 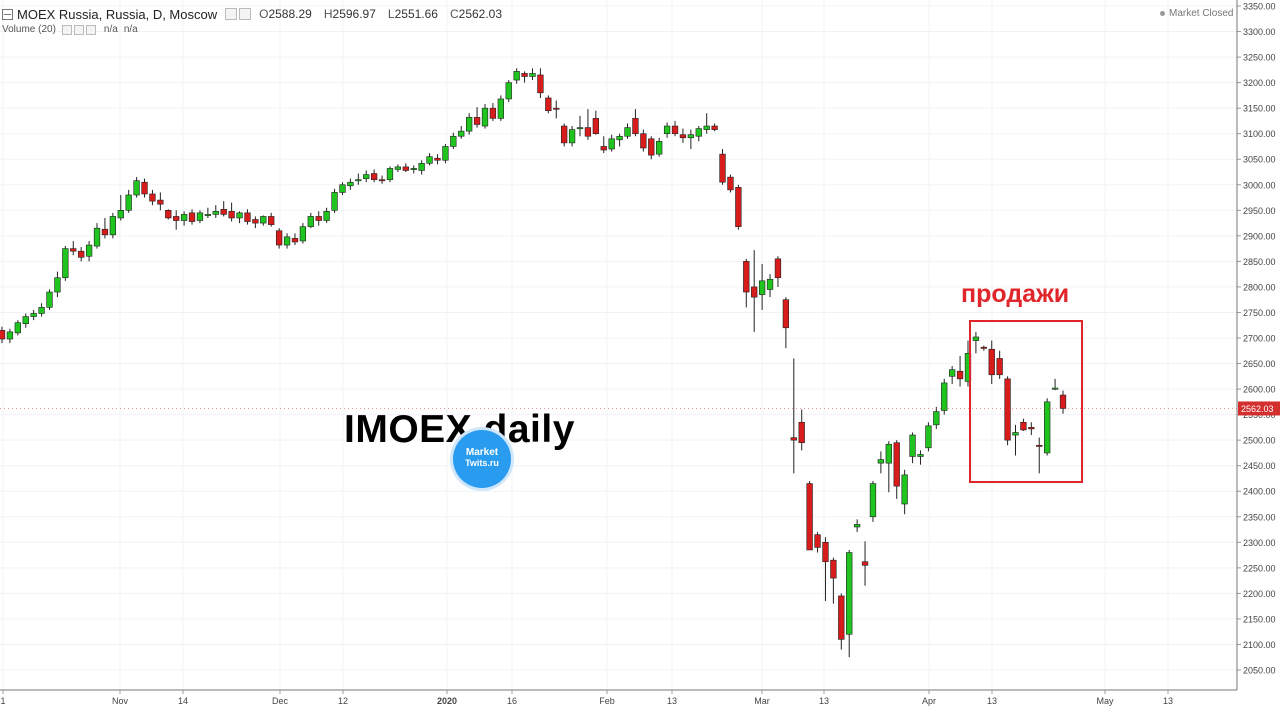 I want to click on symbol-title: MOEX Russia, Russia, D, Moscow, so click(x=117, y=14).